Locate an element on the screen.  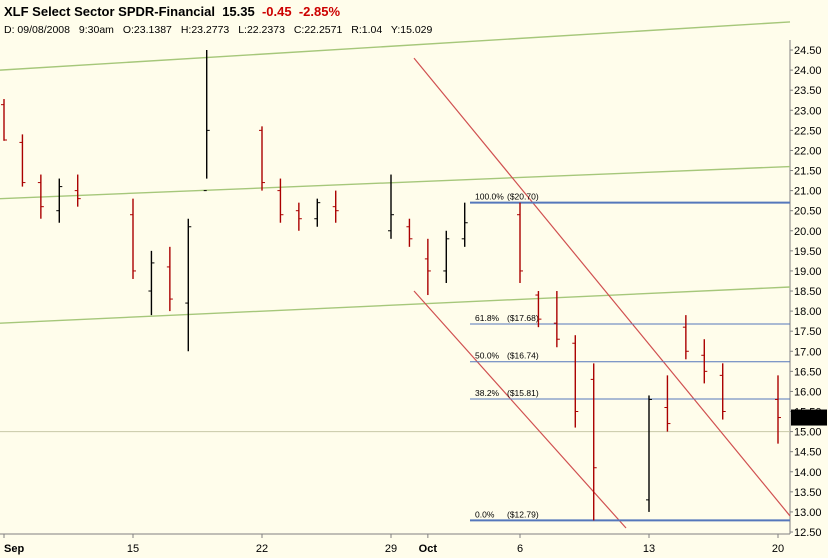
date-axis: Sep 15 22 29 Oct 6 13 20 is located at coordinates (393, 544).